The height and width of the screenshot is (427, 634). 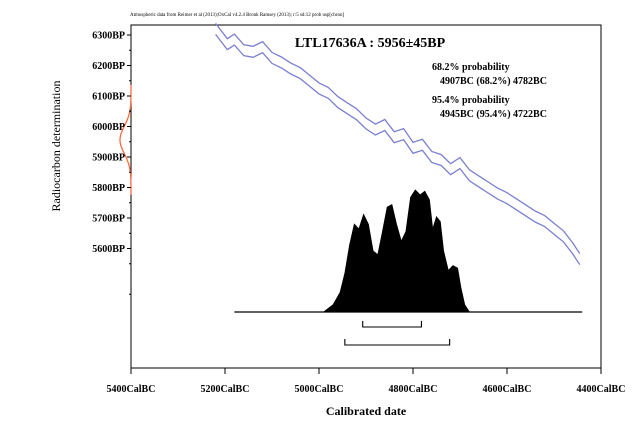 What do you see at coordinates (108, 97) in the screenshot?
I see `y-tick-label: 6100BP` at bounding box center [108, 97].